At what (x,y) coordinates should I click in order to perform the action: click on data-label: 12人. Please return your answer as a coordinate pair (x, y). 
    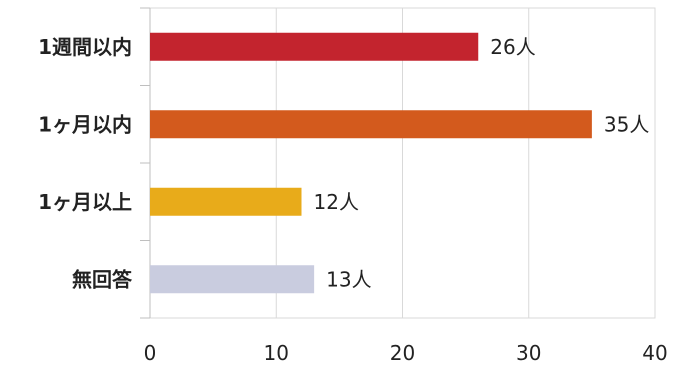
    Looking at the image, I should click on (336, 202).